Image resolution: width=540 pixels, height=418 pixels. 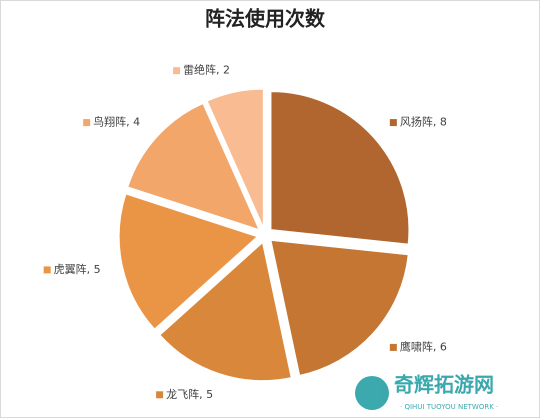 I want to click on data-label: 鸟翔阵, 4, so click(x=116, y=122).